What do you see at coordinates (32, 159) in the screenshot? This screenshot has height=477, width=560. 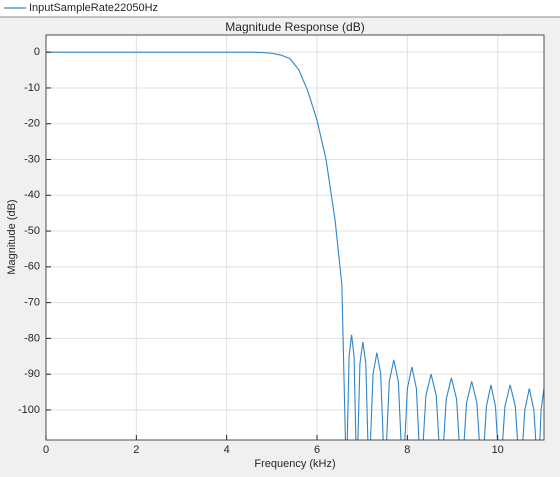 I see `y-tick-label: -30` at bounding box center [32, 159].